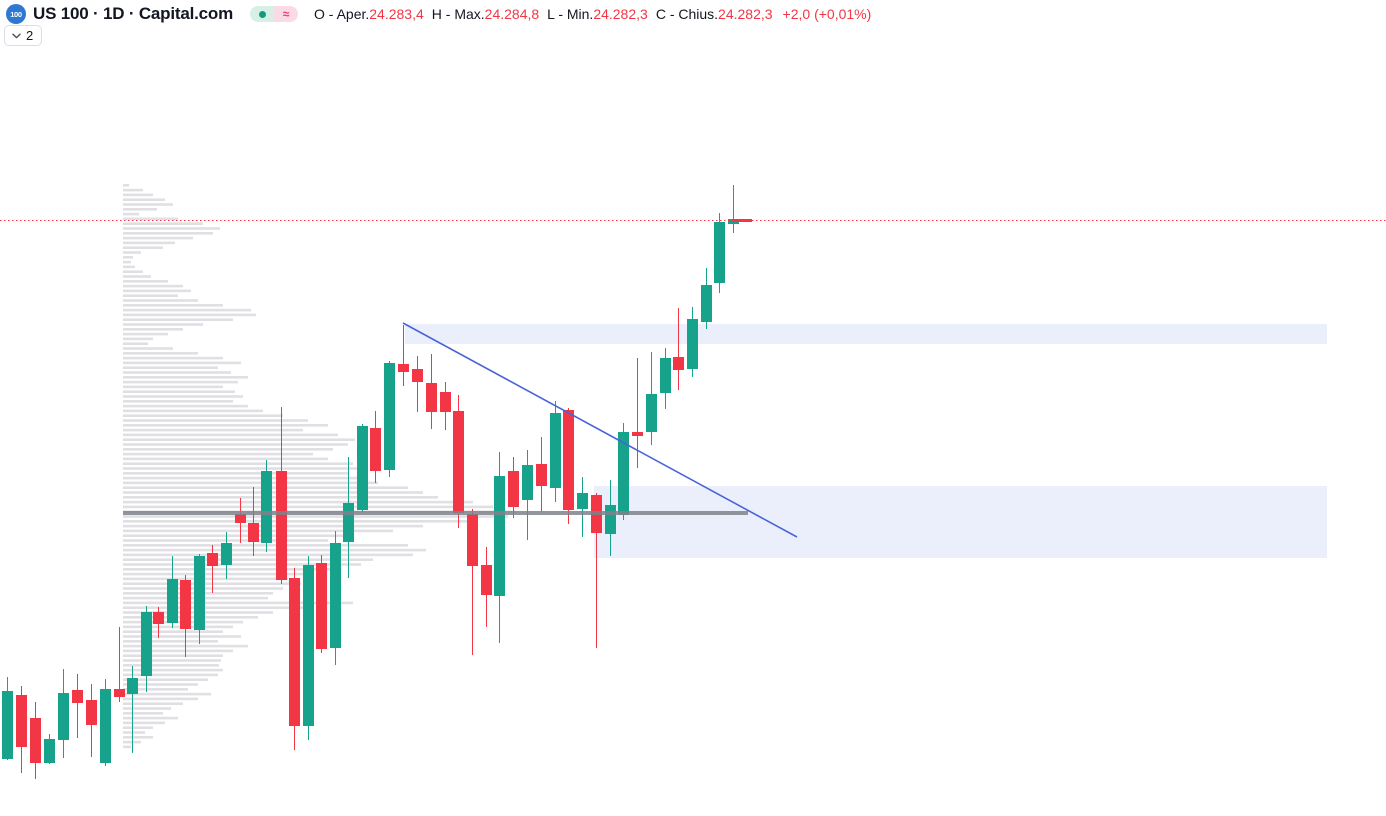  What do you see at coordinates (458, 14) in the screenshot?
I see `high-label: H - Max.` at bounding box center [458, 14].